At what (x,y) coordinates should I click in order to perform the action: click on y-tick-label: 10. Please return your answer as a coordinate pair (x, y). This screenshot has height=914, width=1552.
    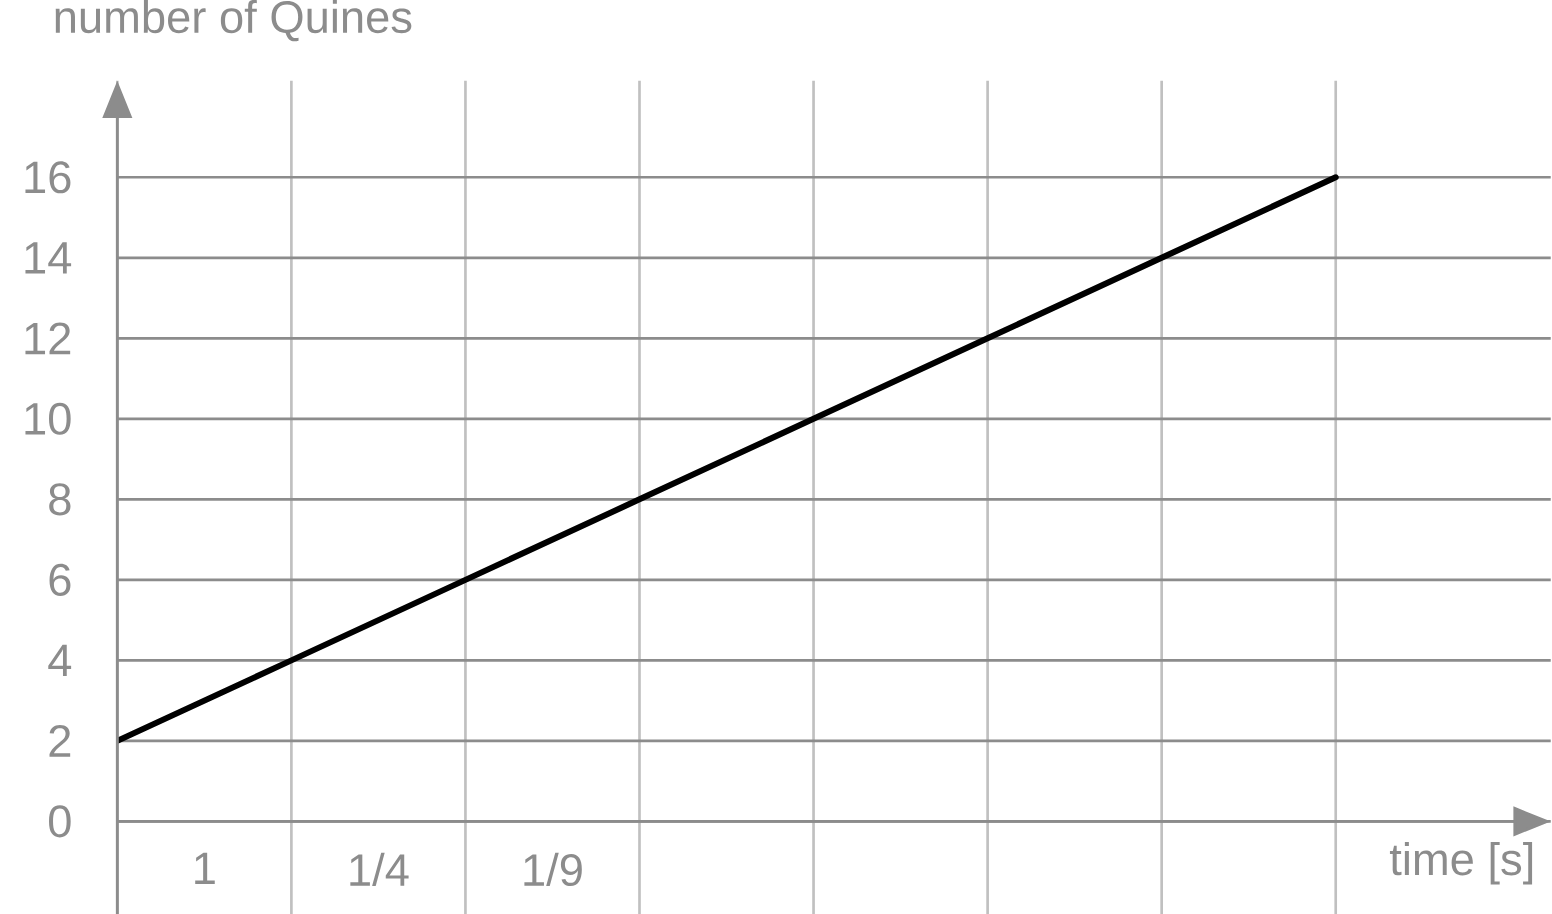
    Looking at the image, I should click on (48, 418).